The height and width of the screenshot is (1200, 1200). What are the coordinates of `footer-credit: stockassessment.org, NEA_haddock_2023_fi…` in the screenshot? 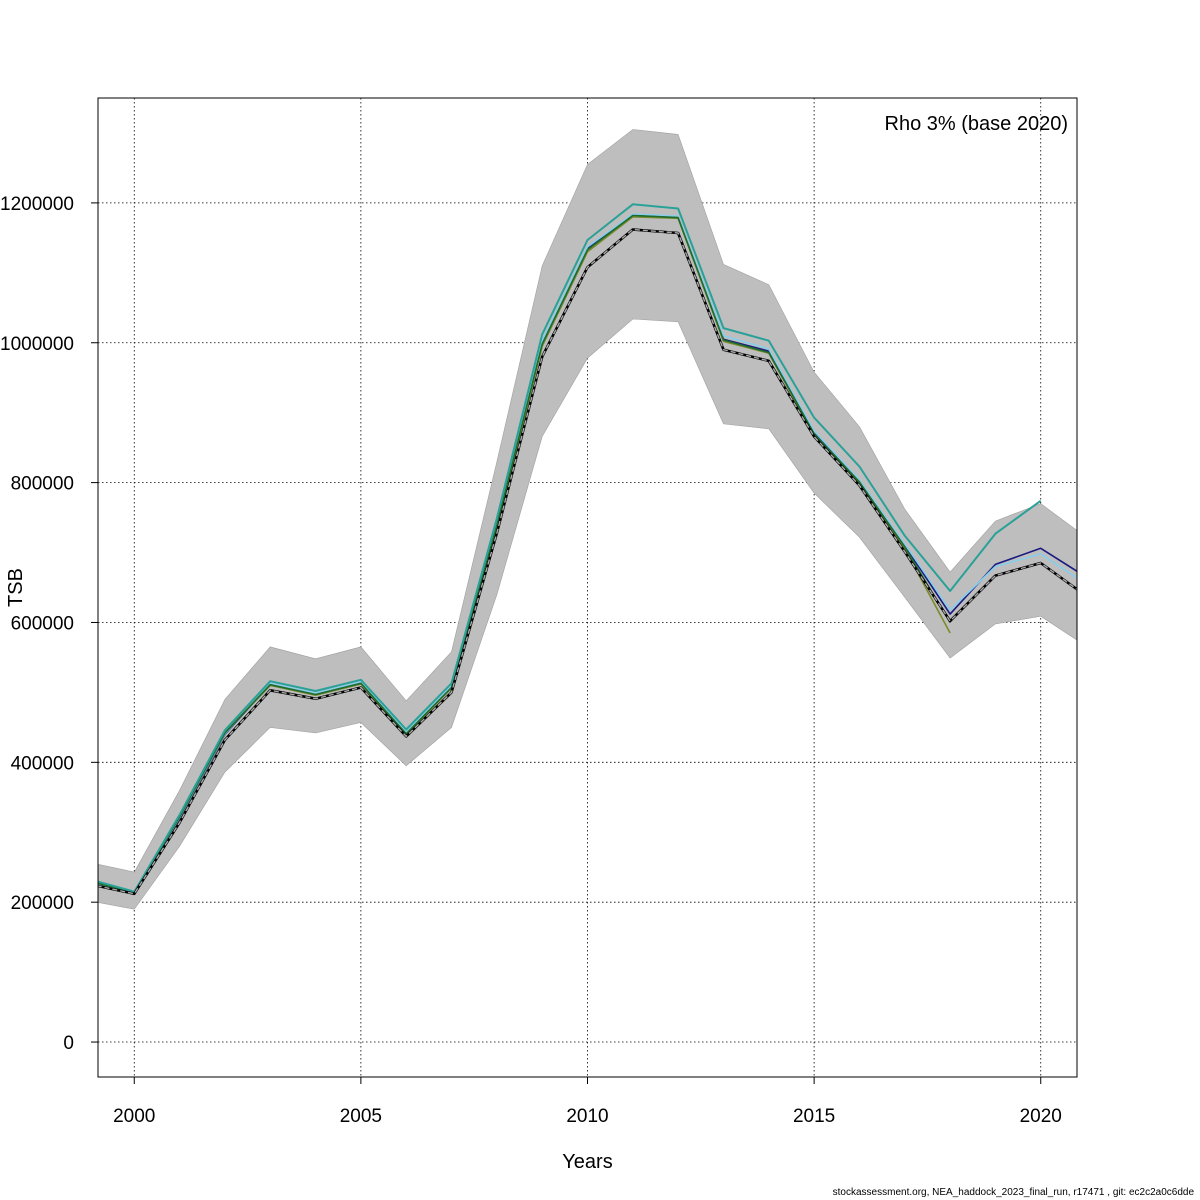 It's located at (1013, 1192).